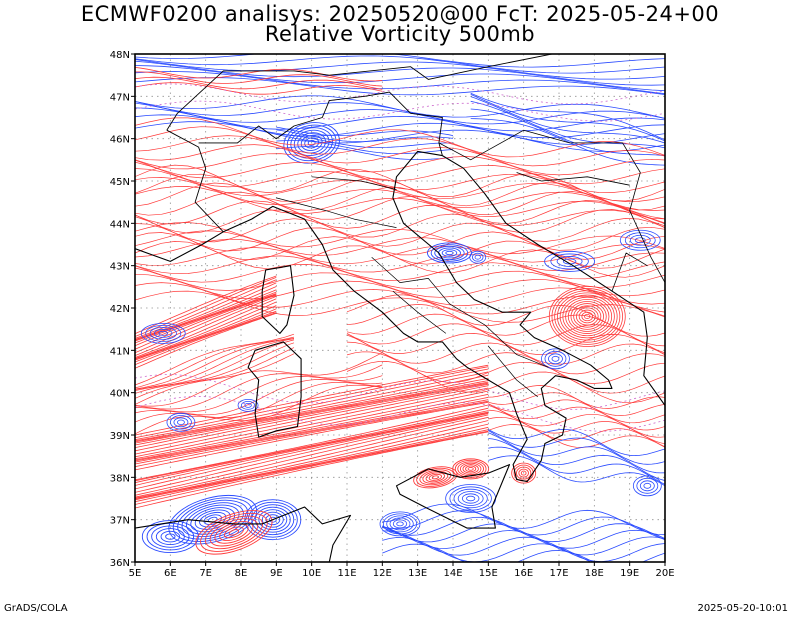  What do you see at coordinates (400, 34) in the screenshot?
I see `map-title-line2: Relative Vorticity 500mb` at bounding box center [400, 34].